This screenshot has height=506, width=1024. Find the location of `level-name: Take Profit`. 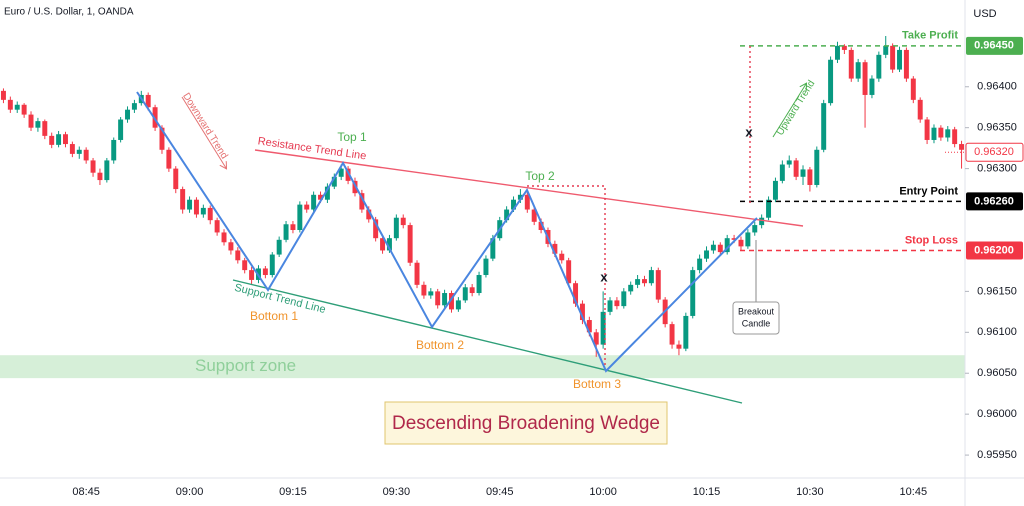

level-name: Take Profit is located at coordinates (930, 36).